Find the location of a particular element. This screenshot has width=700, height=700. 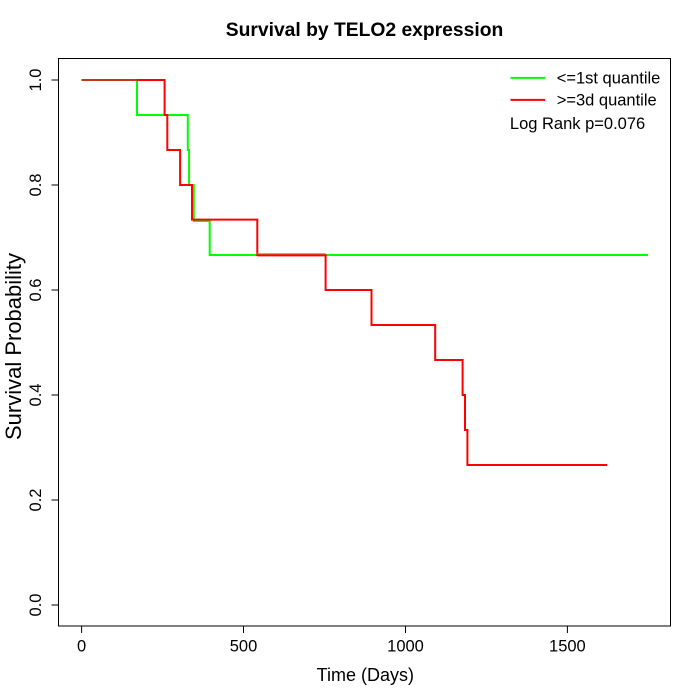

svg-text: Log Rank p=0.076 is located at coordinates (577, 124).